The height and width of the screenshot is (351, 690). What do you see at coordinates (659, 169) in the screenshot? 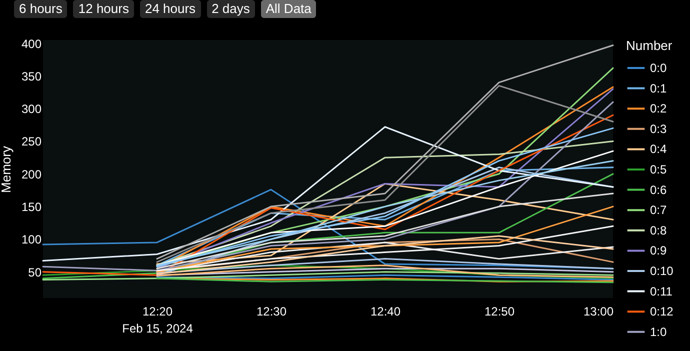
I see `legend-label: 0:5` at bounding box center [659, 169].